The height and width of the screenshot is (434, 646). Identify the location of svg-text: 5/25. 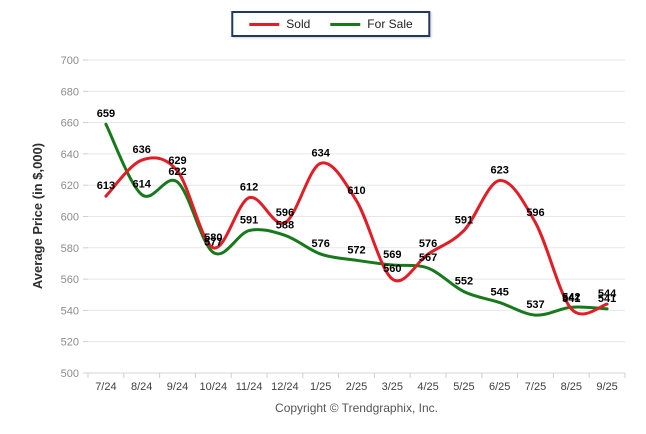
(463, 387).